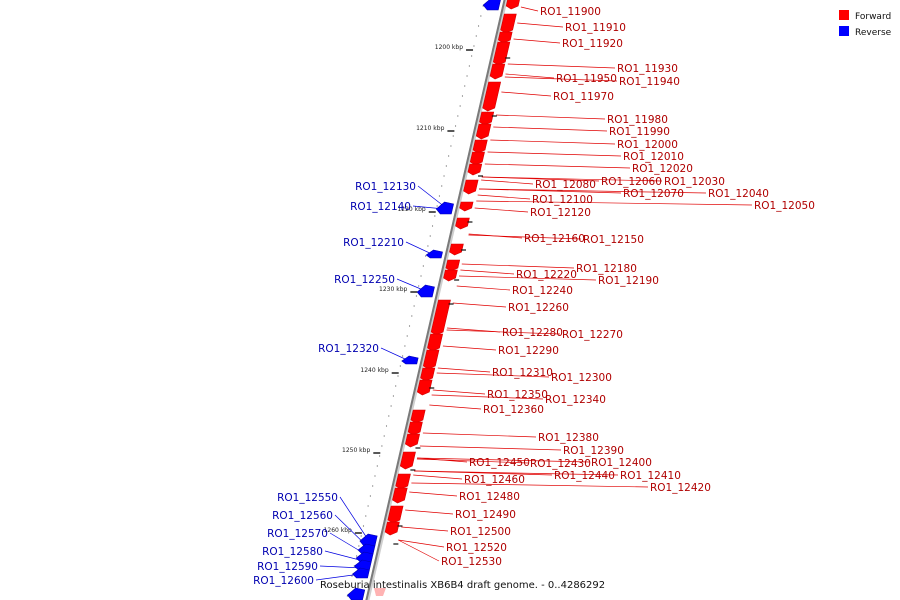 The height and width of the screenshot is (600, 900). What do you see at coordinates (344, 556) in the screenshot?
I see `reverse-leader-line` at bounding box center [344, 556].